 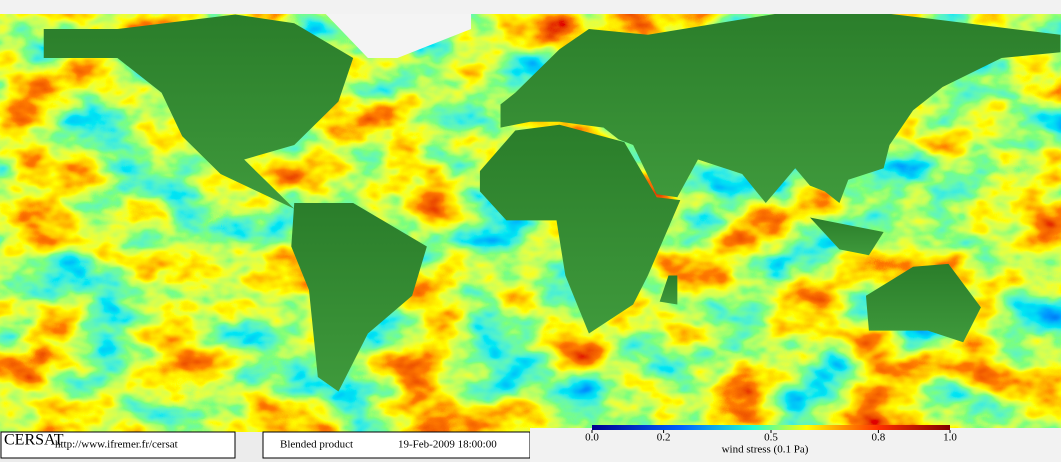 I want to click on colorbar-ticks: 0.0 0.2 0.5 0.8 1.0, so click(x=771, y=437).